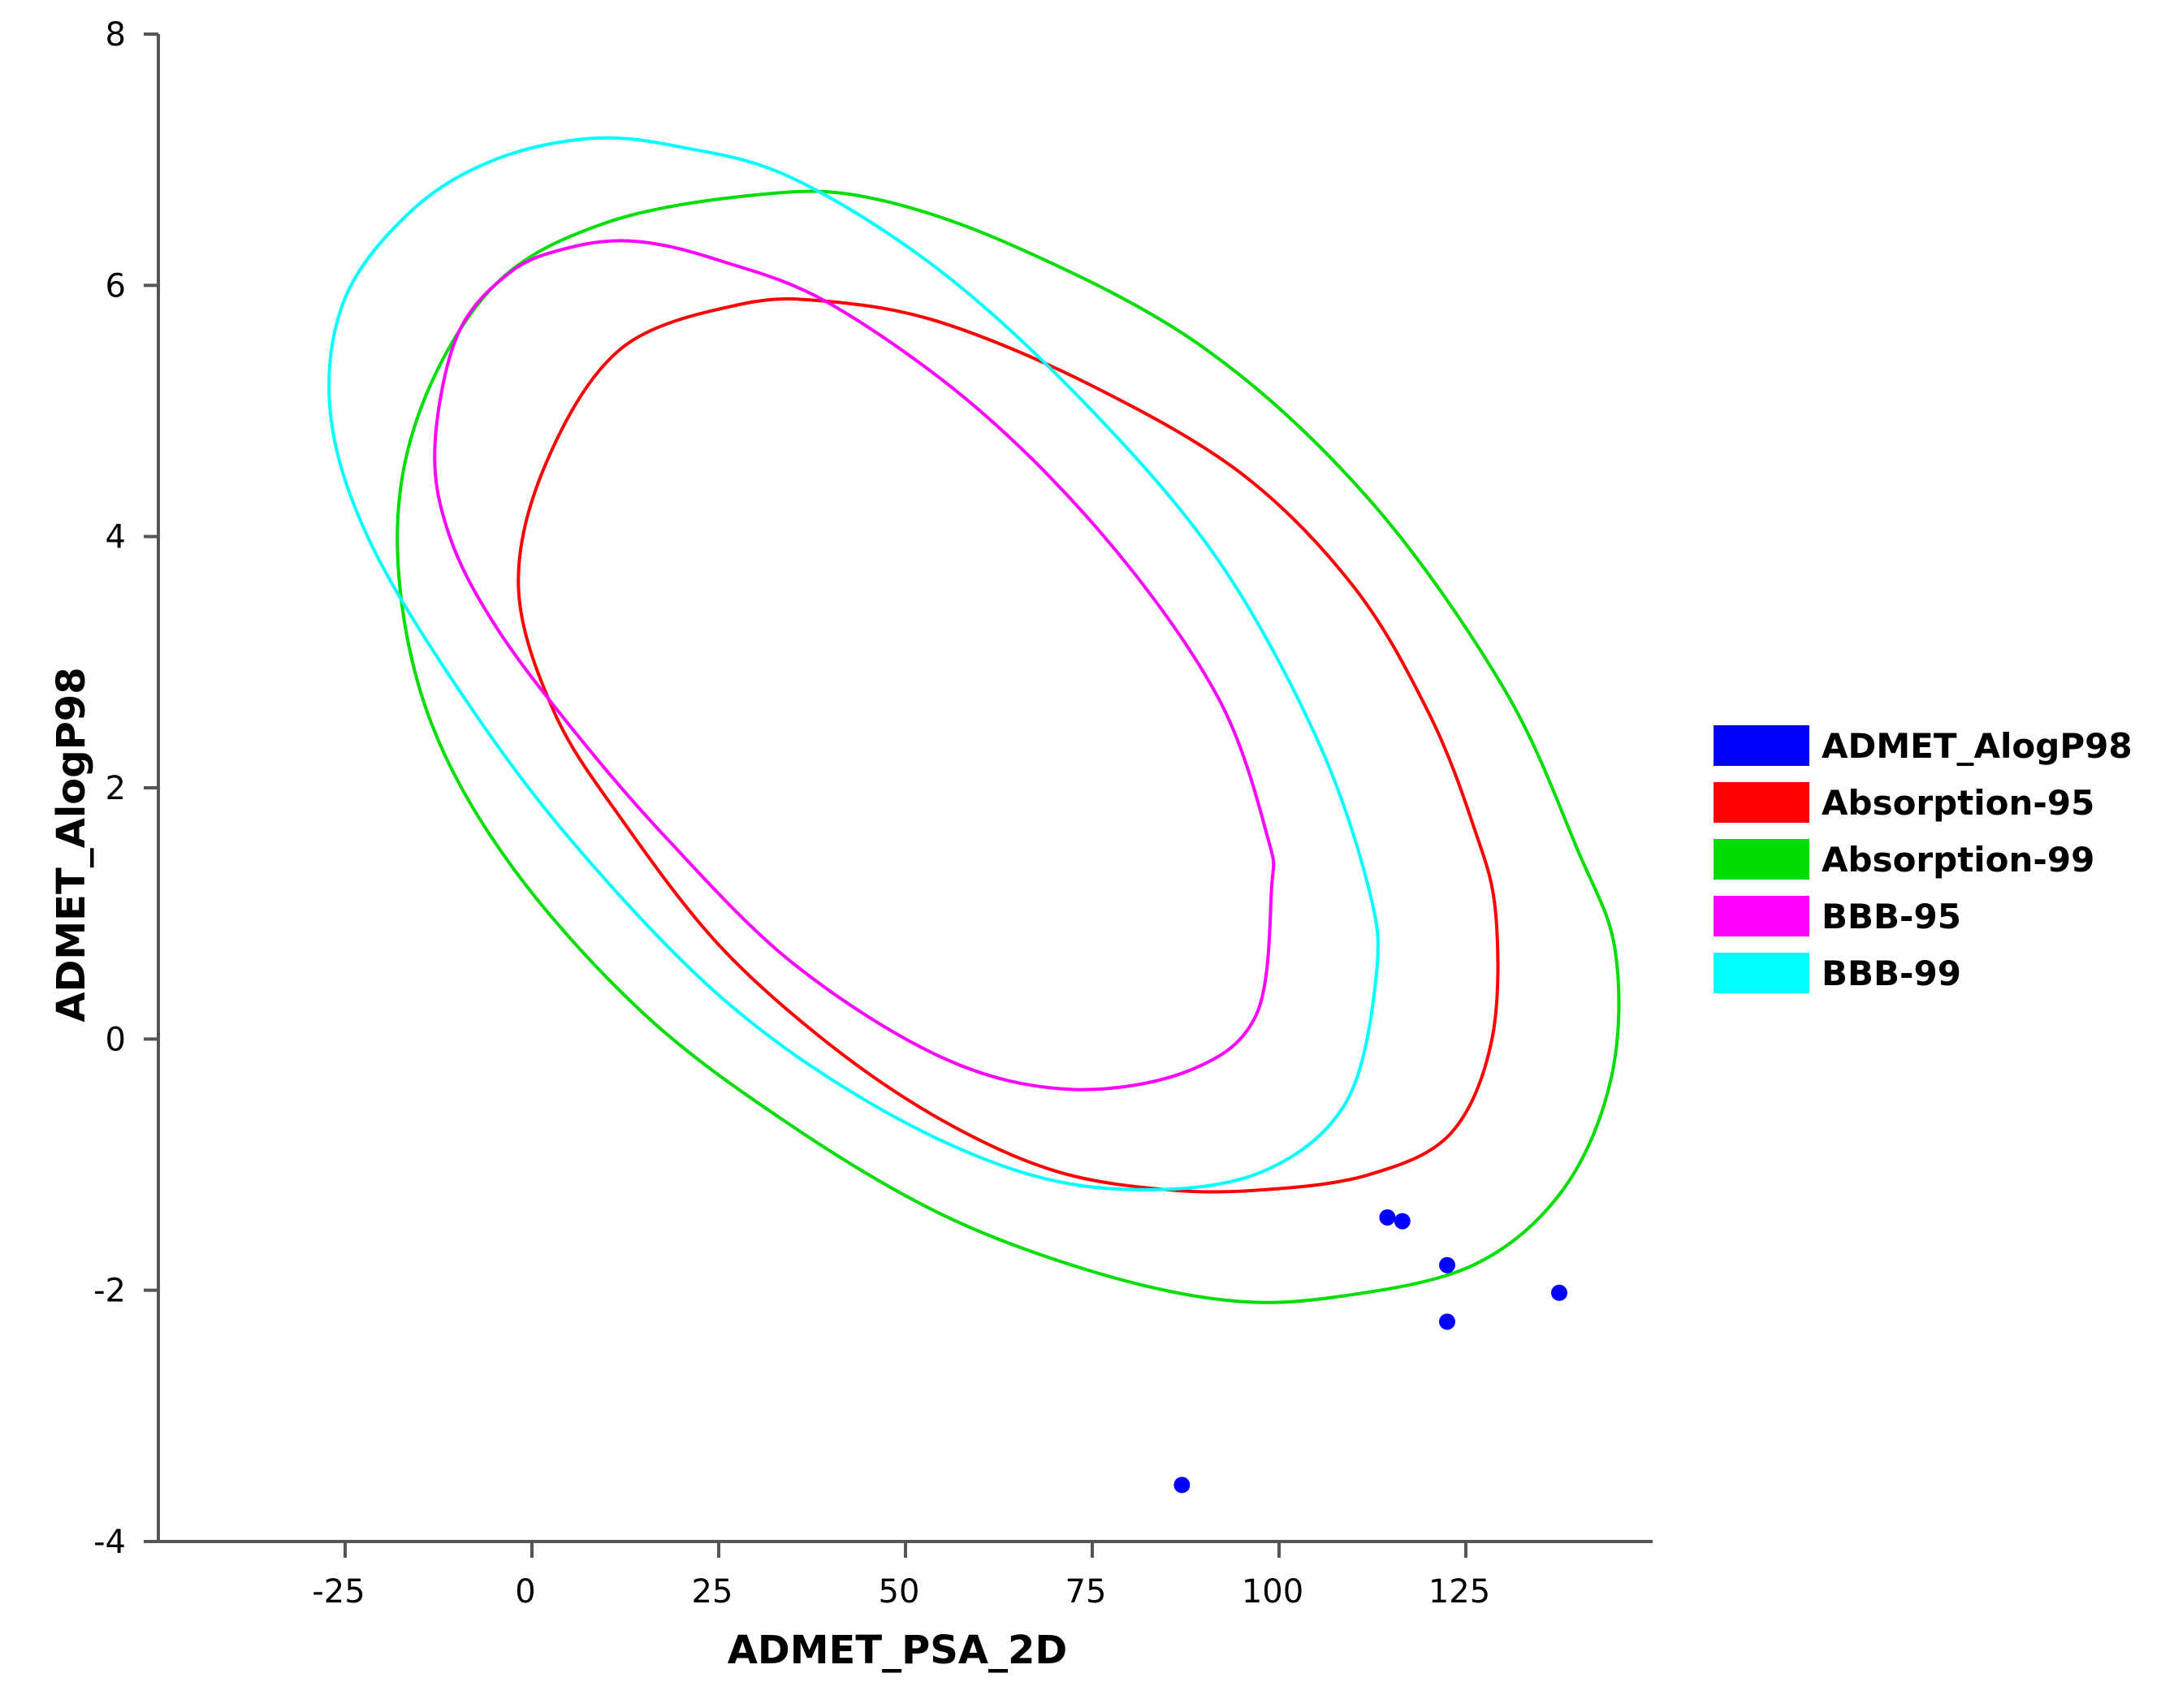 The height and width of the screenshot is (1708, 2161). I want to click on x-axis-title: ADMET_PSA_2D, so click(897, 1650).